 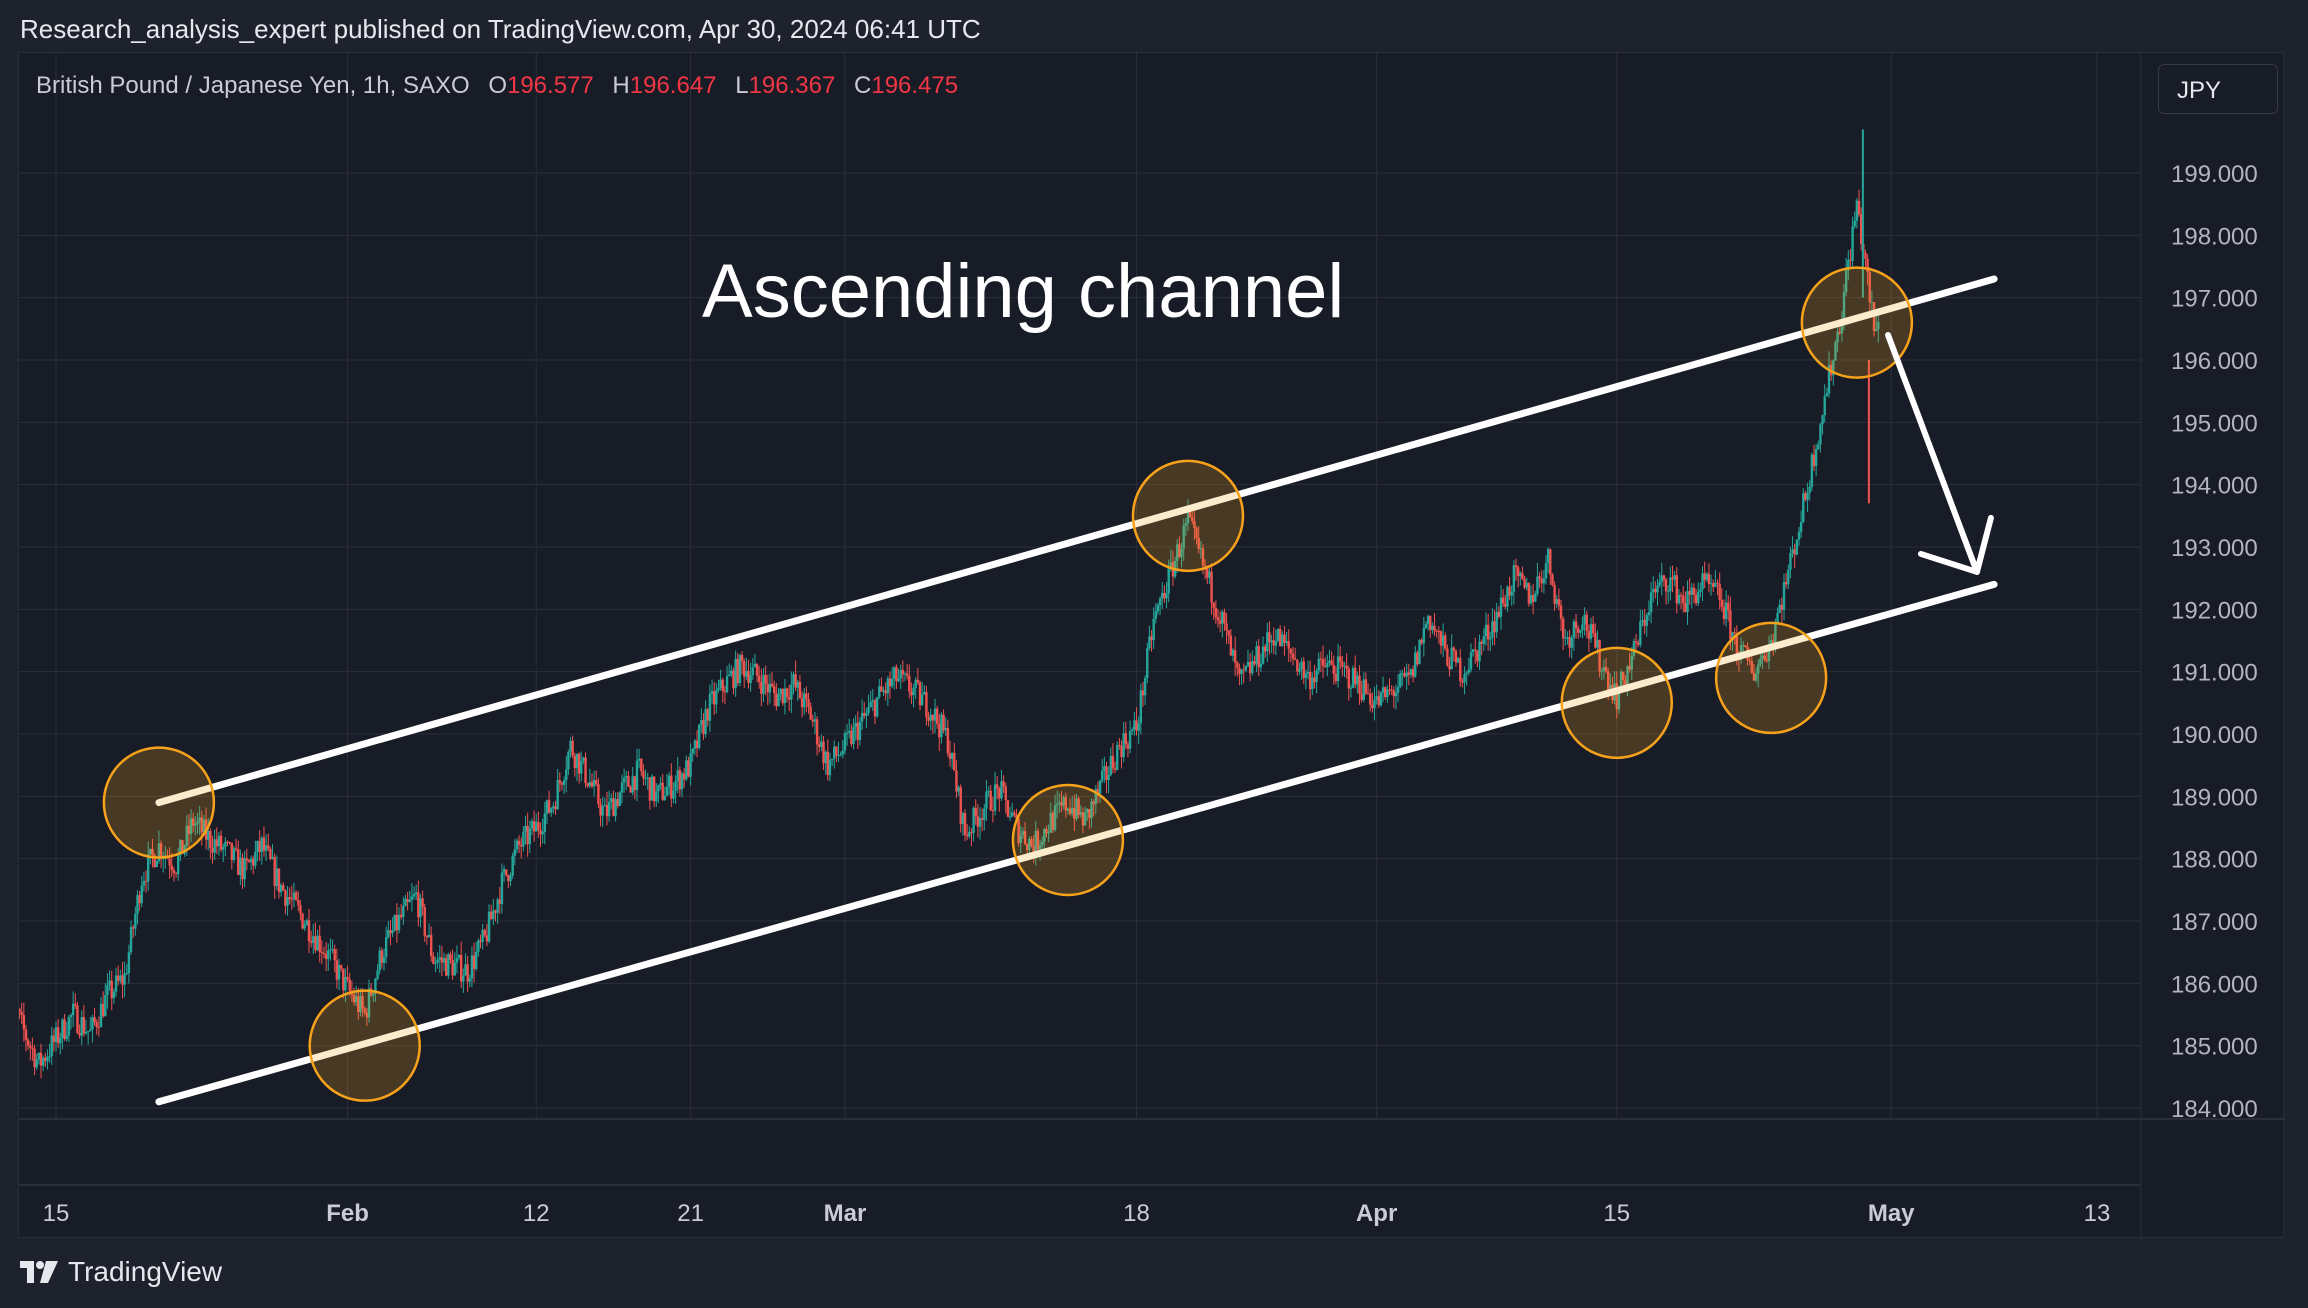 I want to click on tradingview-brand: TradingView, so click(x=121, y=1272).